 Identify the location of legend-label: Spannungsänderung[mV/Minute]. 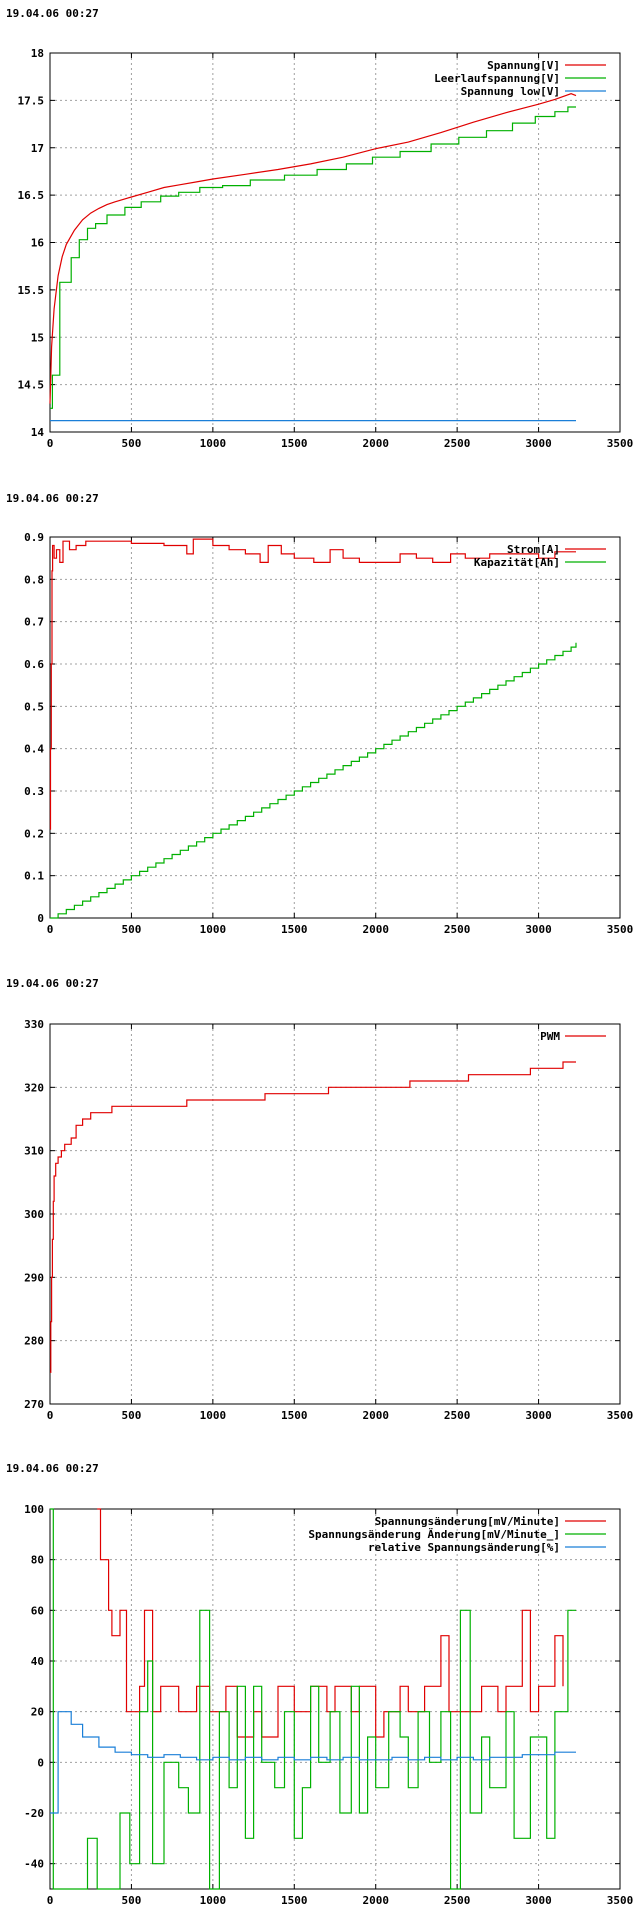
(467, 1521).